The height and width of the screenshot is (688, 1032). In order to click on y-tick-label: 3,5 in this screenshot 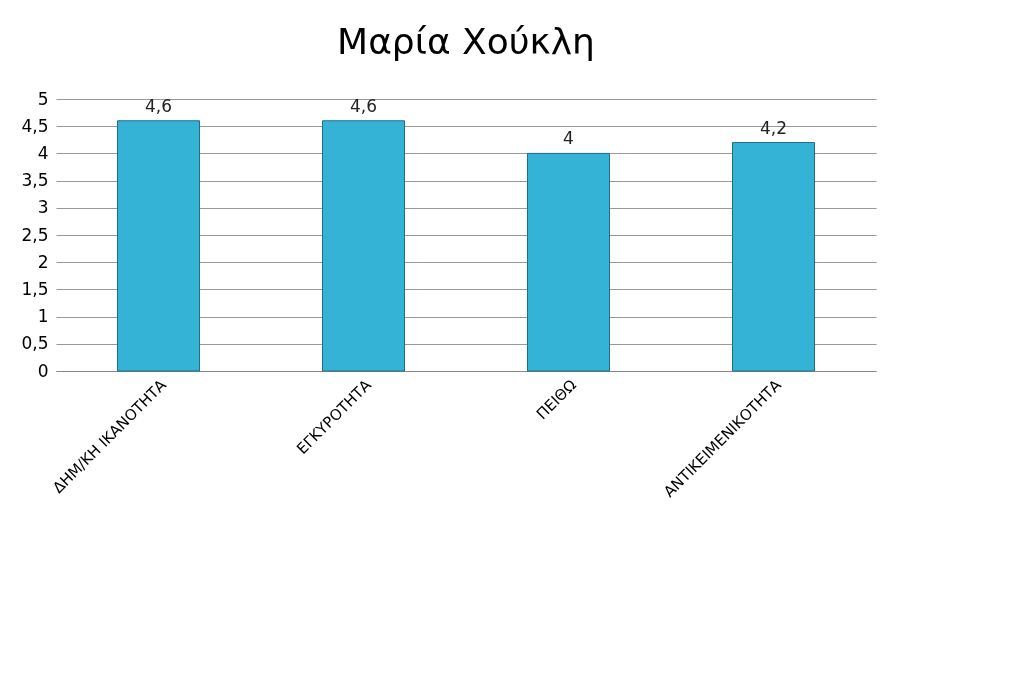, I will do `click(35, 180)`.